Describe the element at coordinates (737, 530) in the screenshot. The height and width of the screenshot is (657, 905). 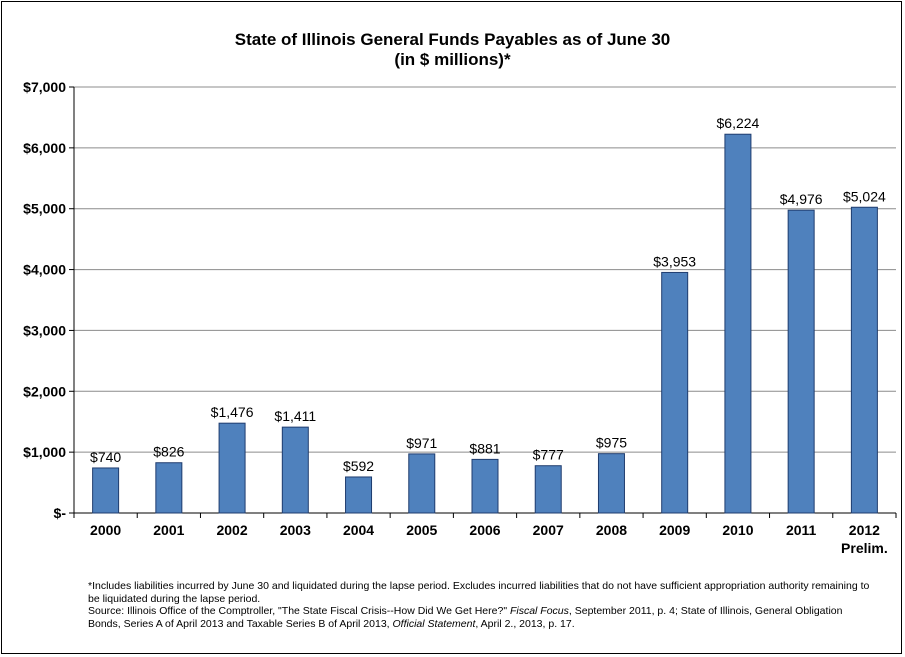
I see `x-tick-label: 2010` at that location.